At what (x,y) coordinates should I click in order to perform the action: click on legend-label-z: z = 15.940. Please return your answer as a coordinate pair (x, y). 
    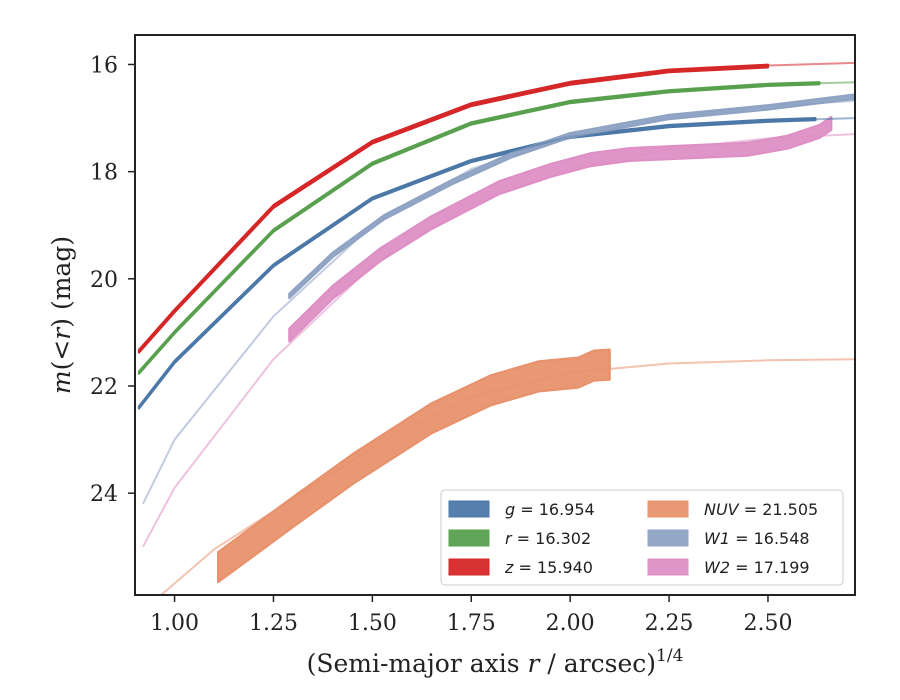
    Looking at the image, I should click on (548, 567).